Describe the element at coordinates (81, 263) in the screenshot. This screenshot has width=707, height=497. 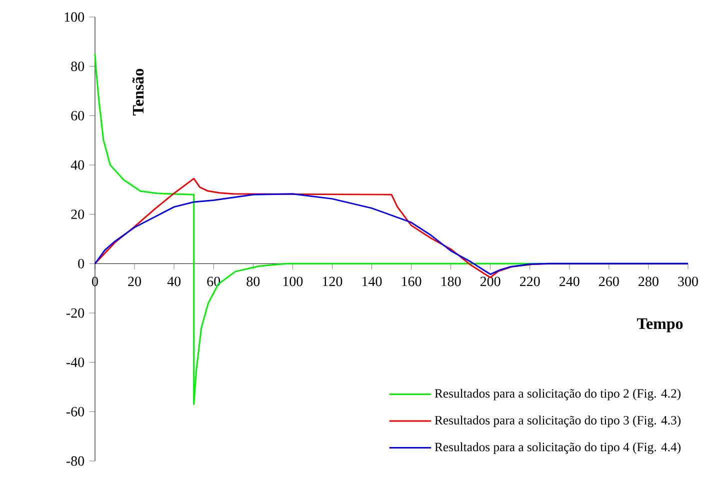
I see `y-tick-label: 0` at that location.